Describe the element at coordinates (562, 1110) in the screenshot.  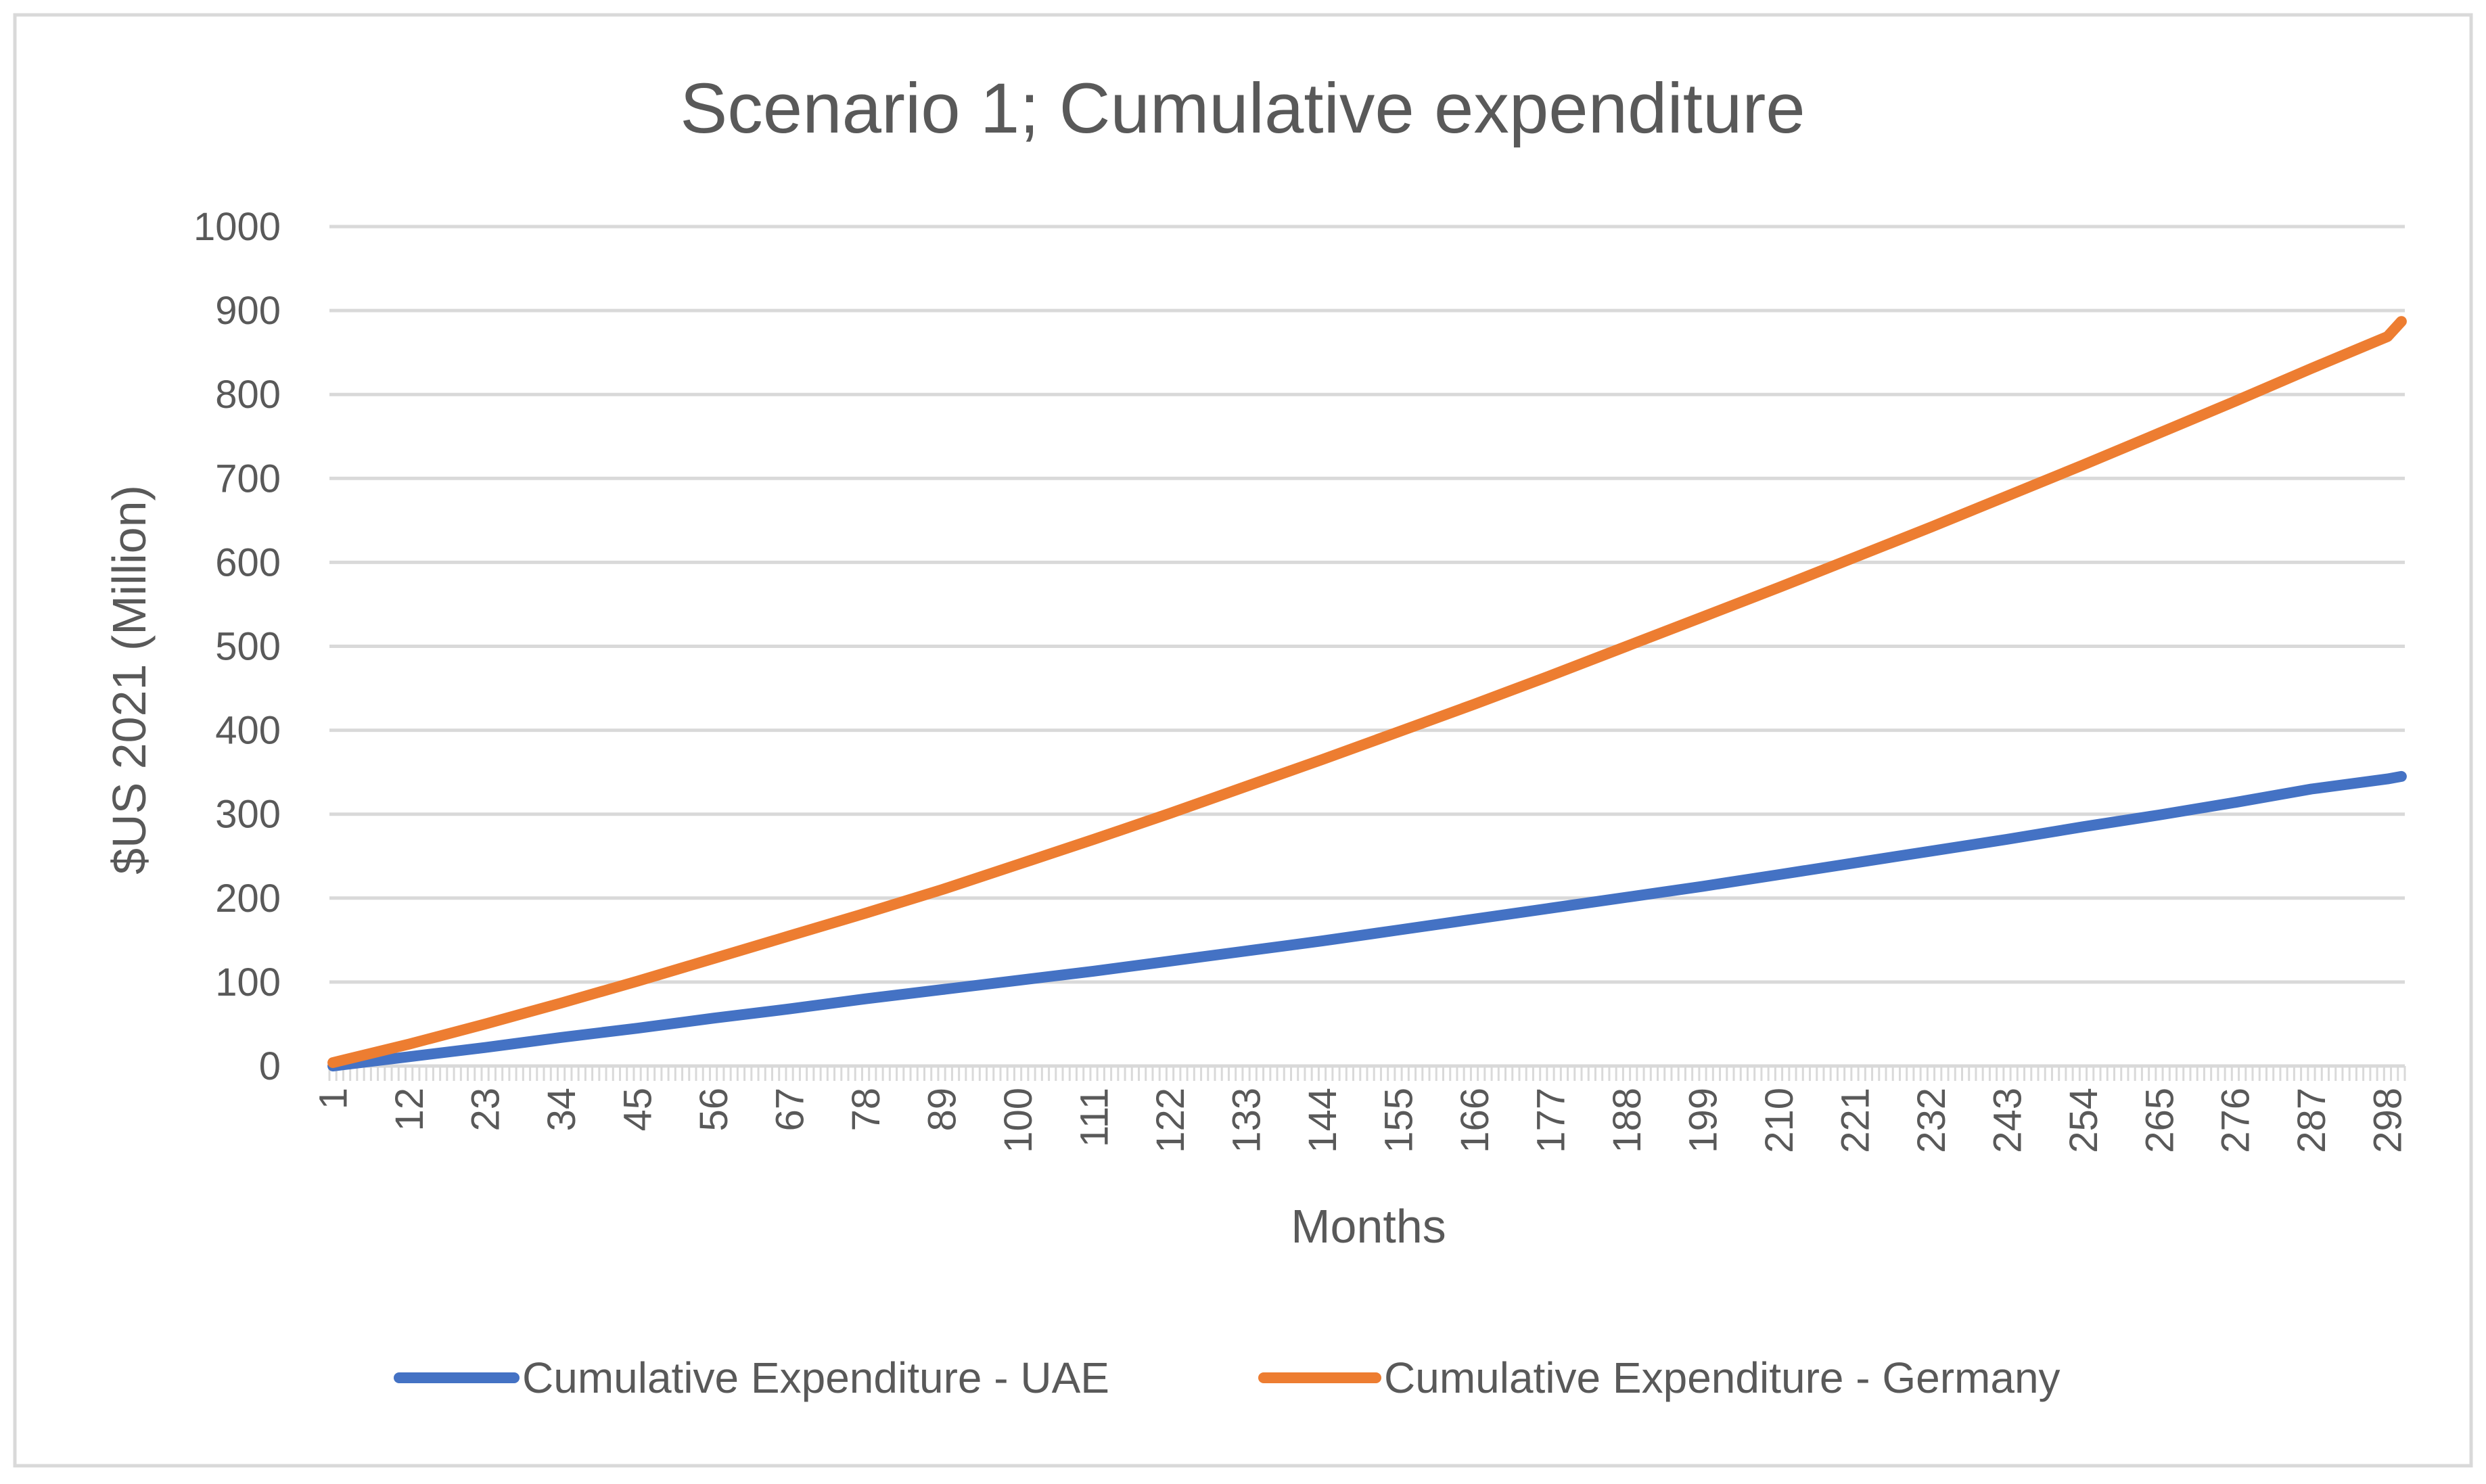
I see `x-tick-label-34: 34` at that location.